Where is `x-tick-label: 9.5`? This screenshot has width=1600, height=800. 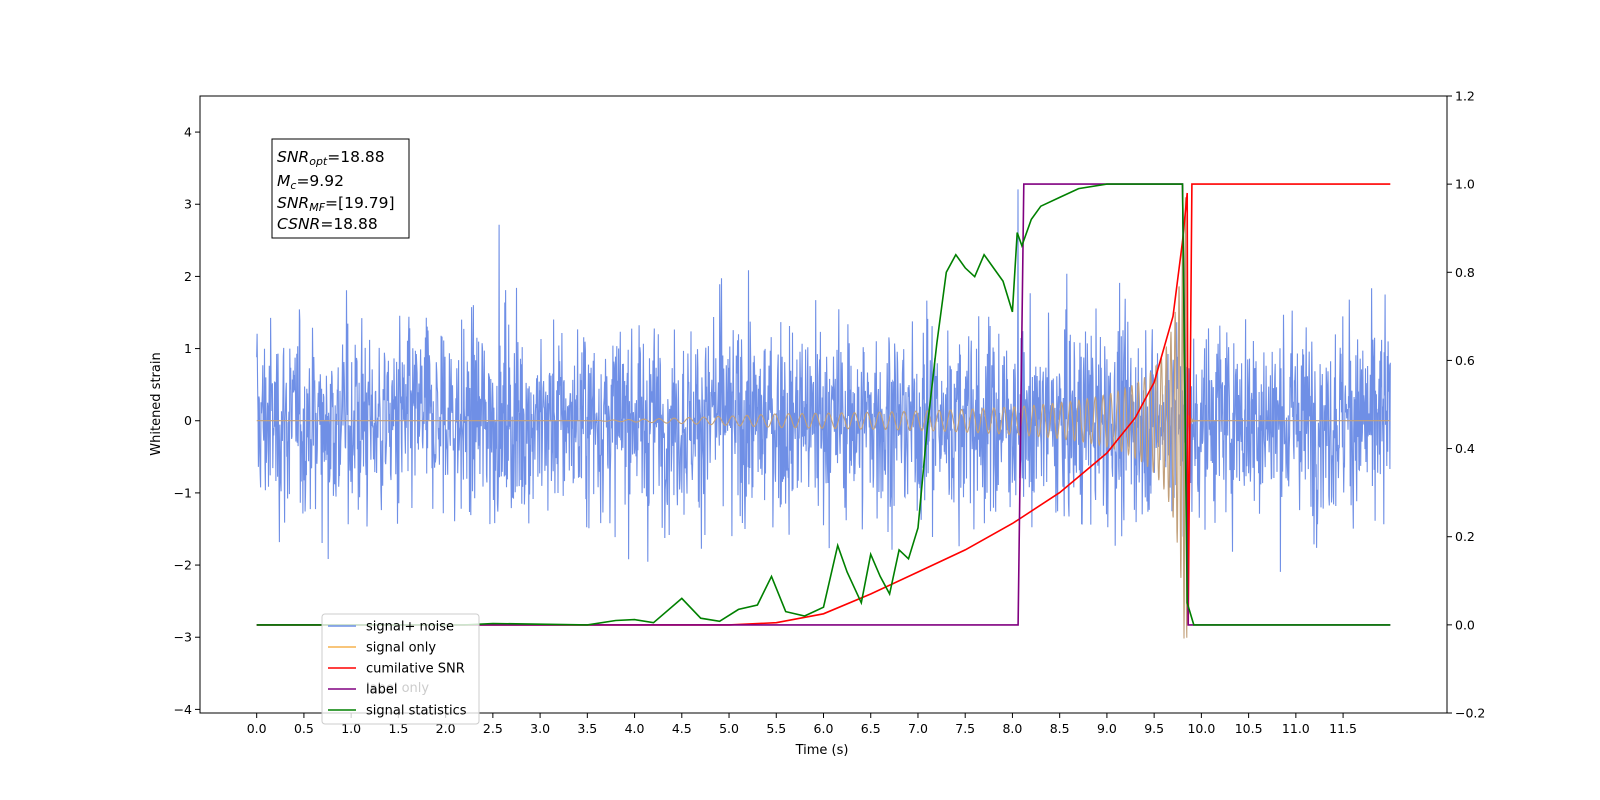 x-tick-label: 9.5 is located at coordinates (1154, 728).